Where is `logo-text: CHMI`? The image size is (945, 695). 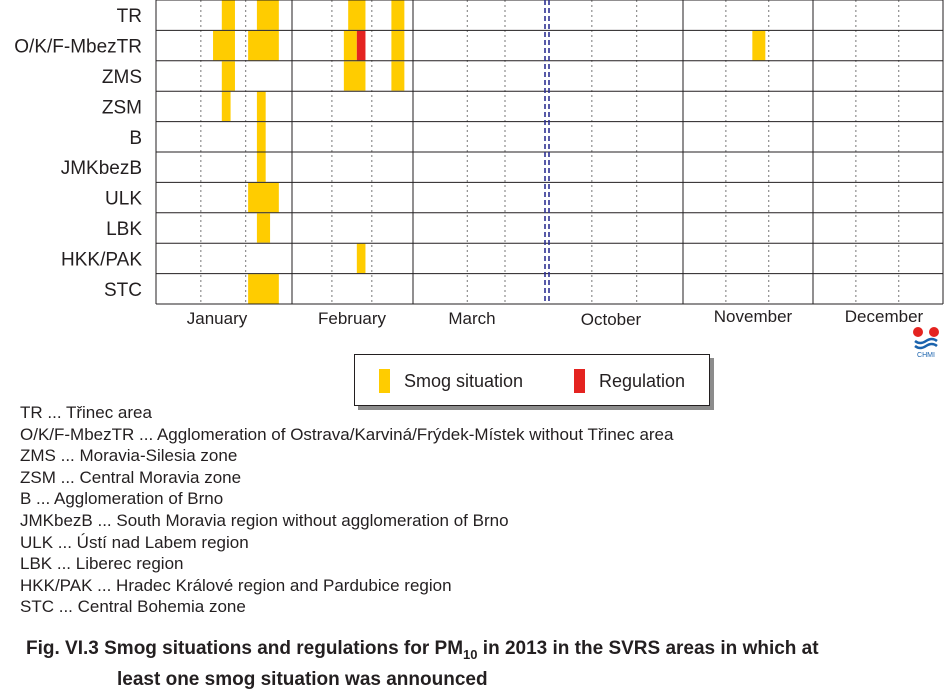 logo-text: CHMI is located at coordinates (926, 355).